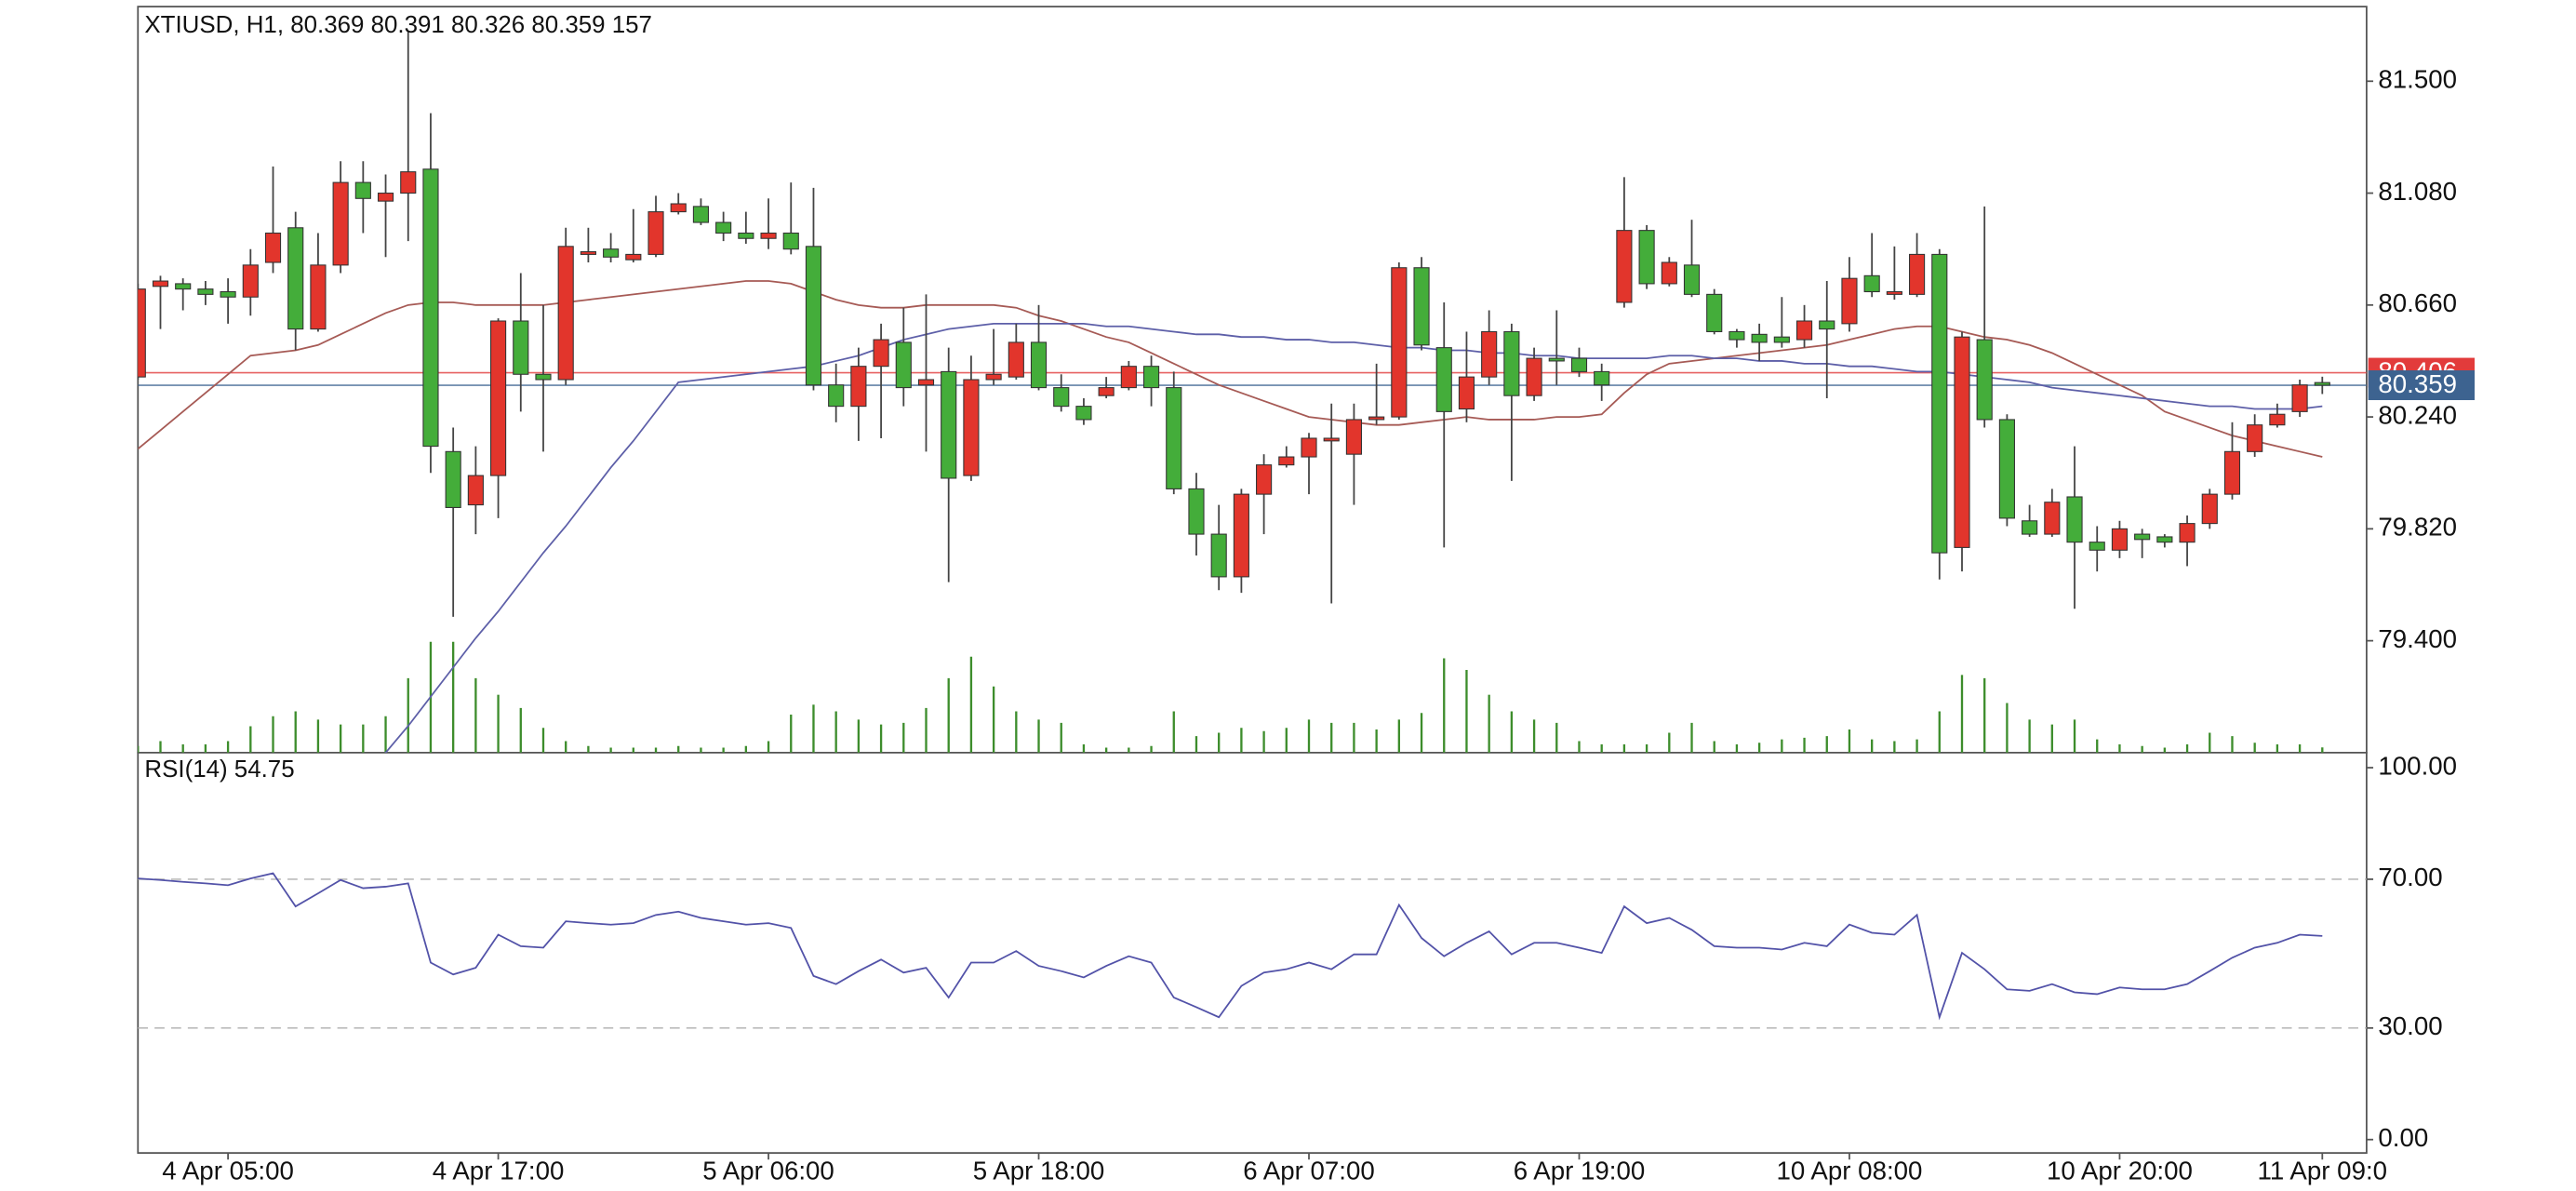 The height and width of the screenshot is (1191, 2576). I want to click on y-tick-label: 79.400, so click(2417, 638).